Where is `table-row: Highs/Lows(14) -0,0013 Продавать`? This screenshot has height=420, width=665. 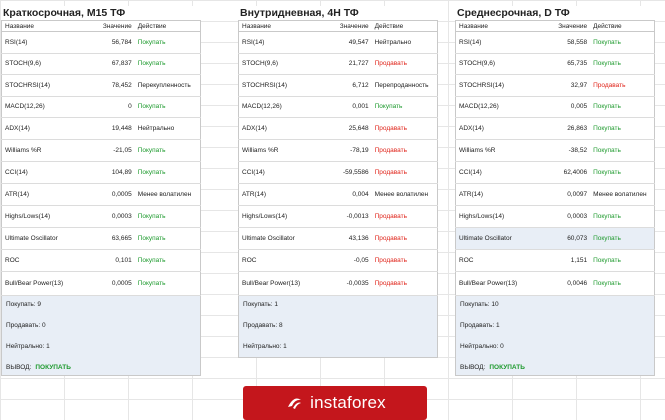
table-row: Highs/Lows(14) -0,0013 Продавать is located at coordinates (338, 216).